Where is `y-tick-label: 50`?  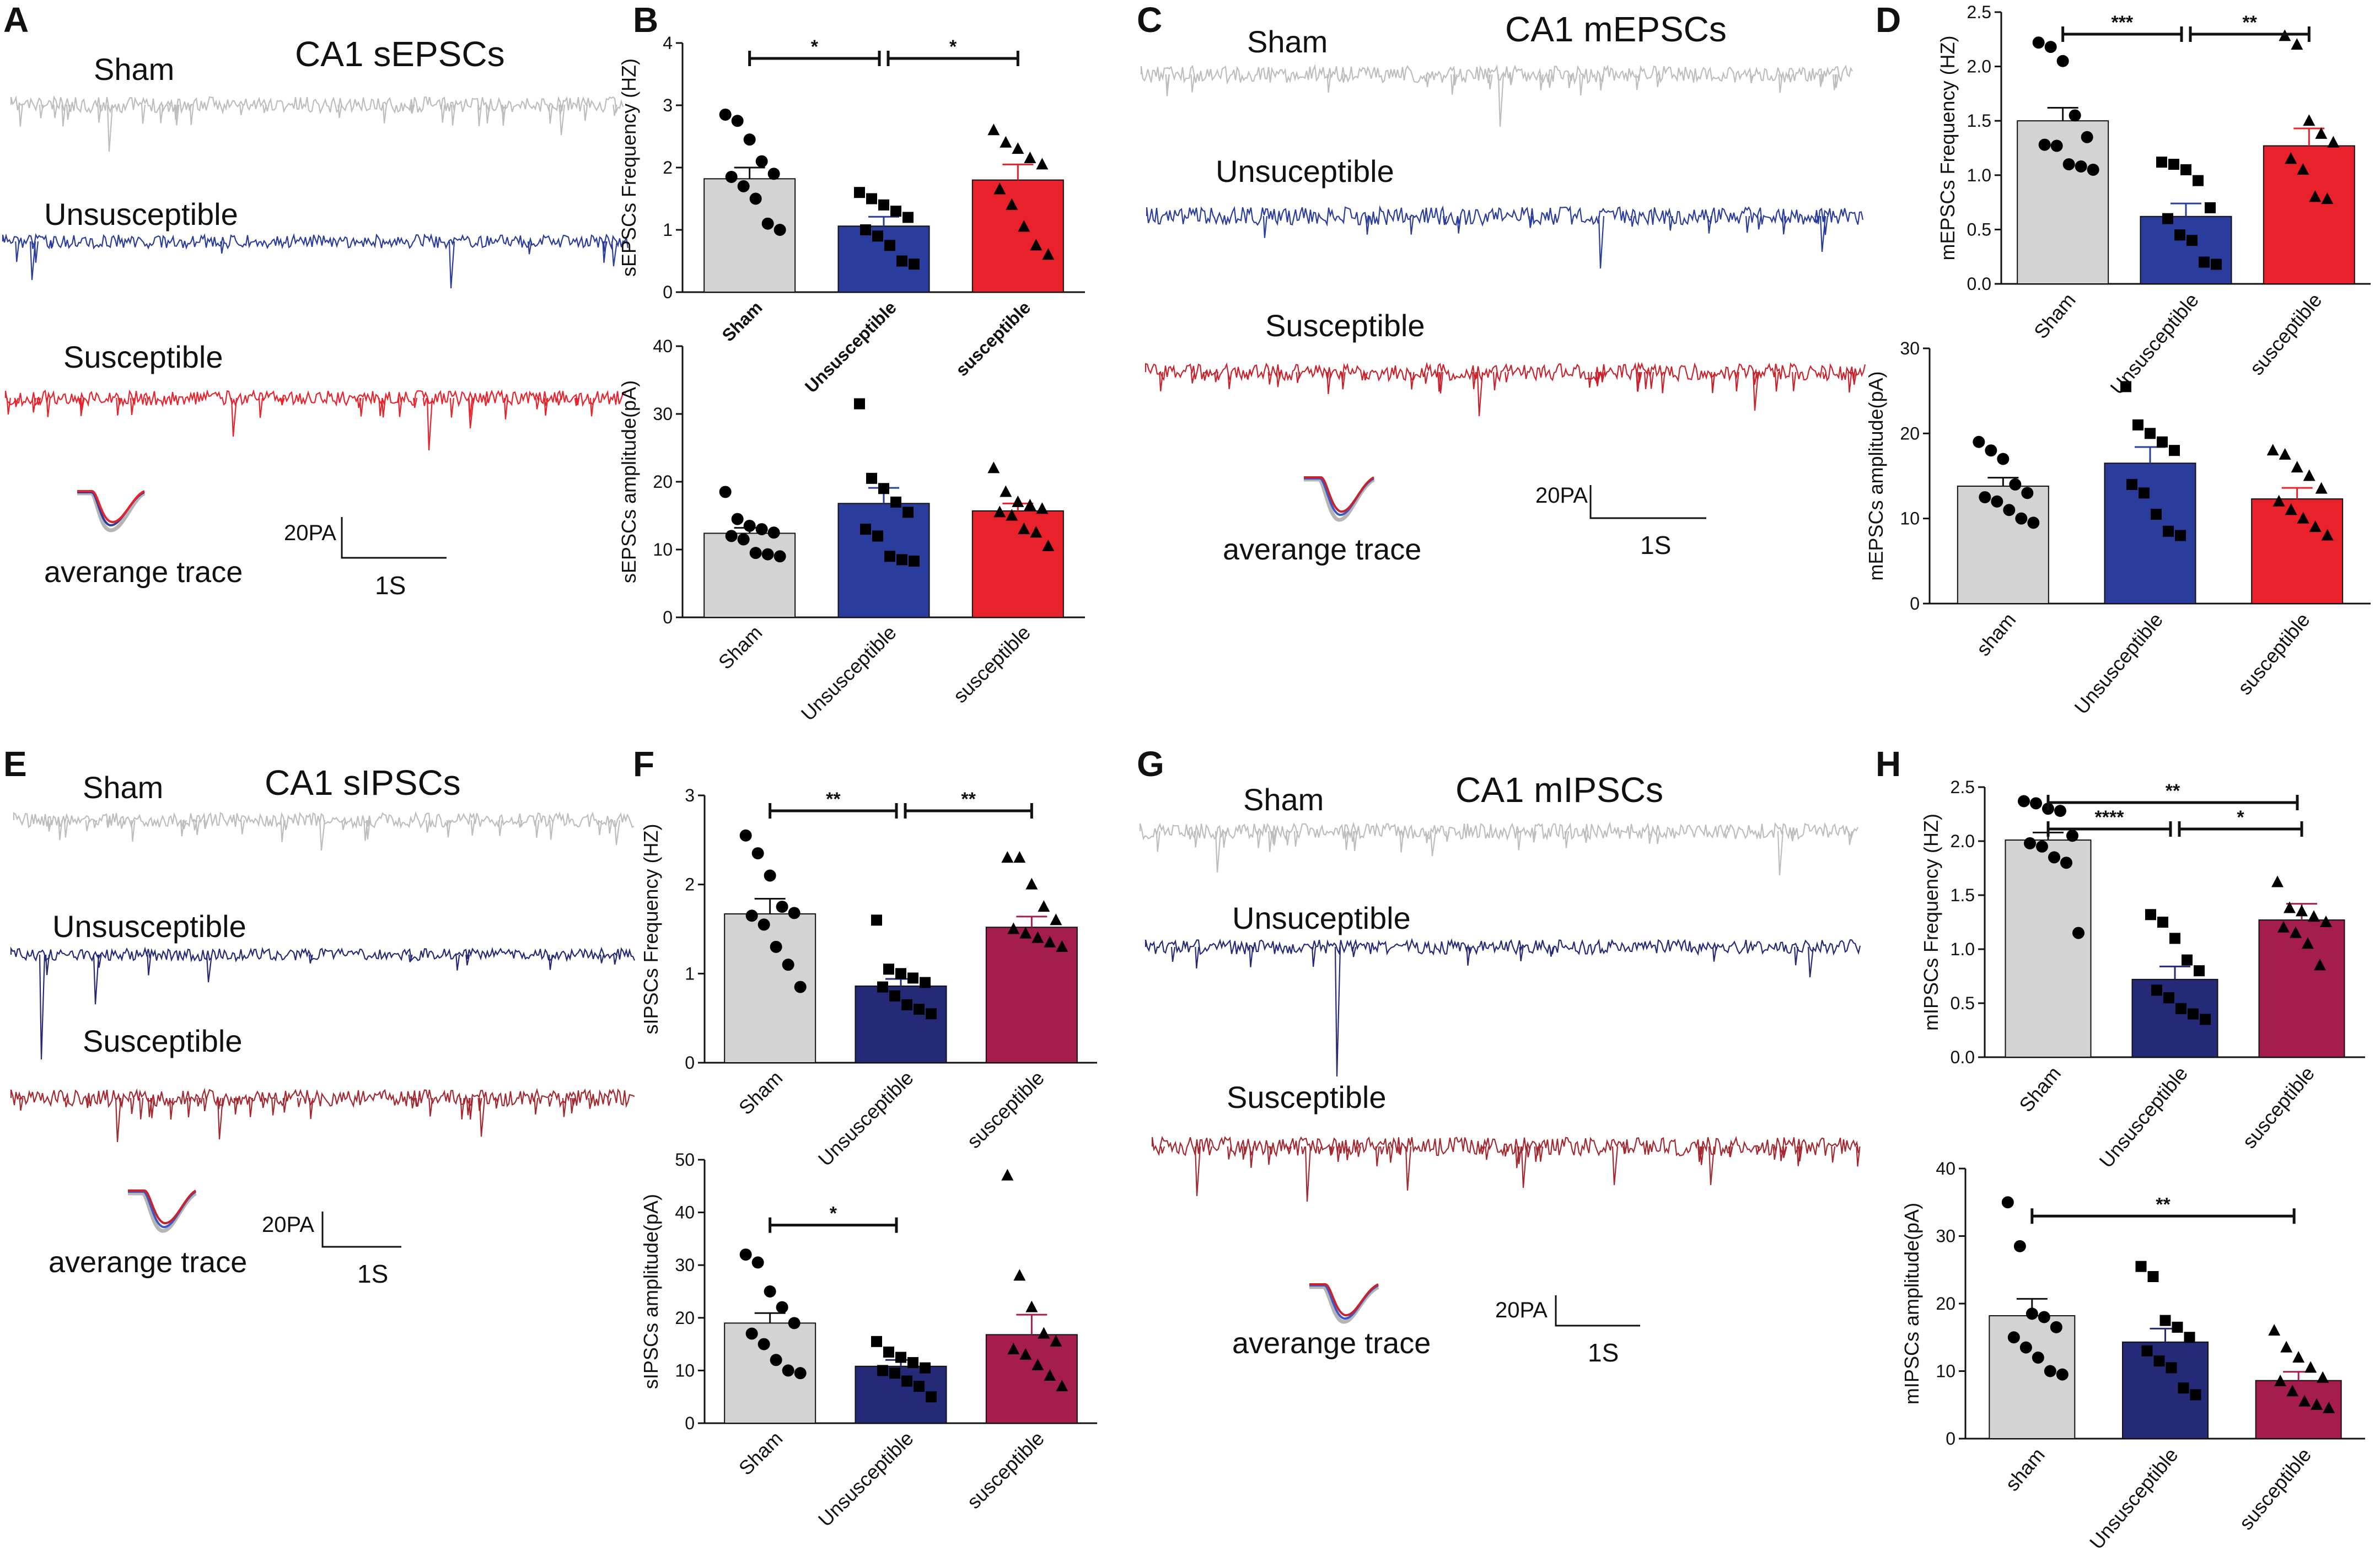
y-tick-label: 50 is located at coordinates (685, 1160).